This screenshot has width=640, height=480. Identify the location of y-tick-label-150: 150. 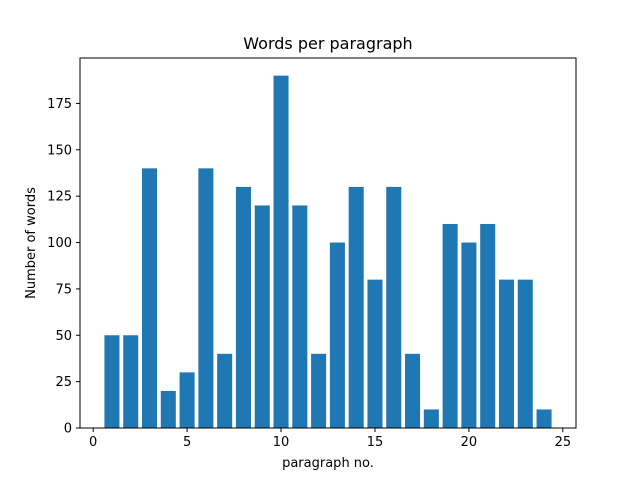
(59, 150).